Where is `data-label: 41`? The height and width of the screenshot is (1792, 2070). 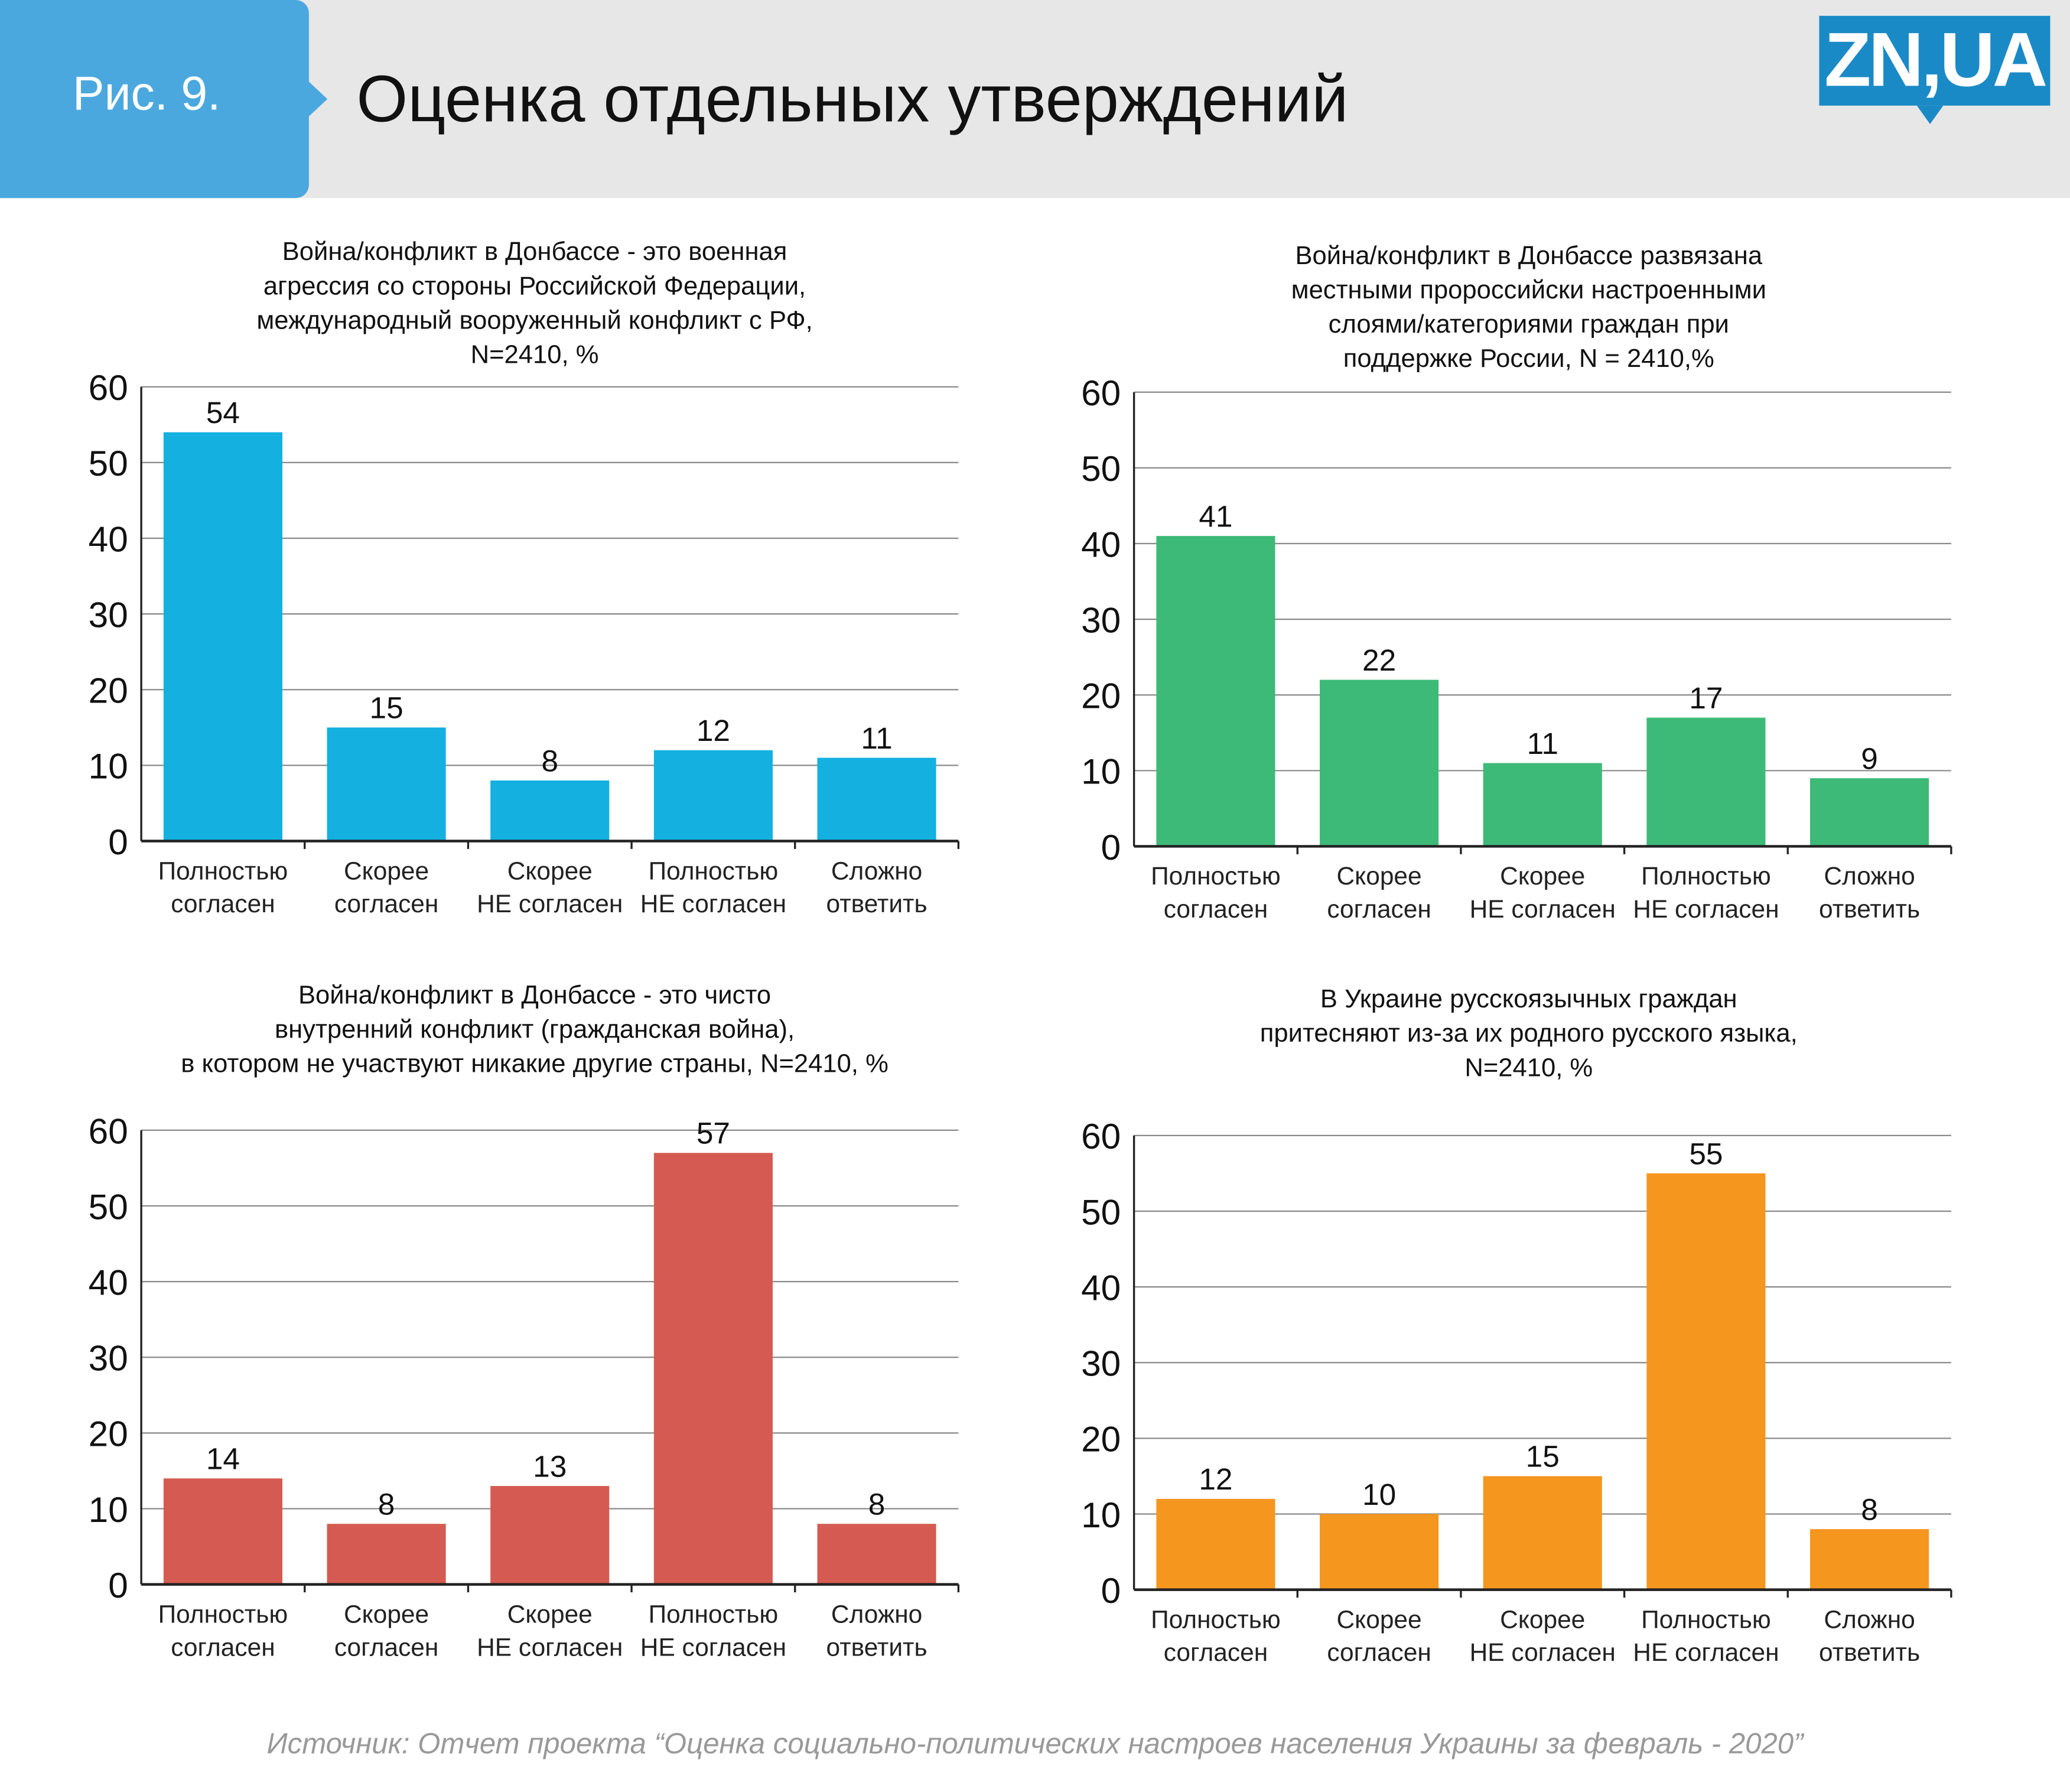 data-label: 41 is located at coordinates (1215, 516).